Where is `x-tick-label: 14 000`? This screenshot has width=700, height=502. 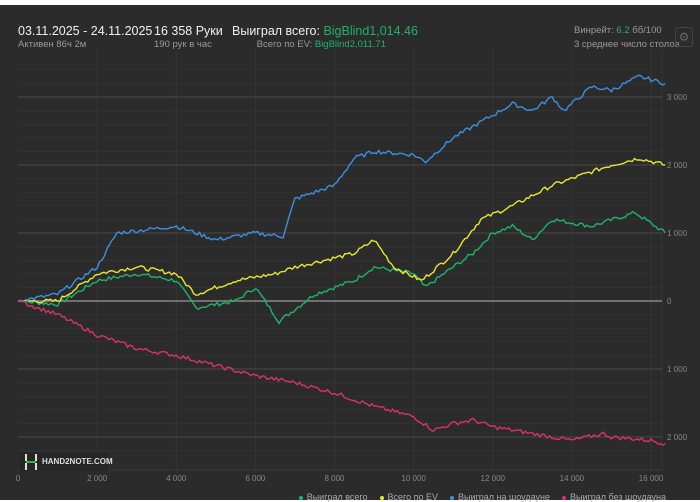
x-tick-label: 14 000 is located at coordinates (572, 478).